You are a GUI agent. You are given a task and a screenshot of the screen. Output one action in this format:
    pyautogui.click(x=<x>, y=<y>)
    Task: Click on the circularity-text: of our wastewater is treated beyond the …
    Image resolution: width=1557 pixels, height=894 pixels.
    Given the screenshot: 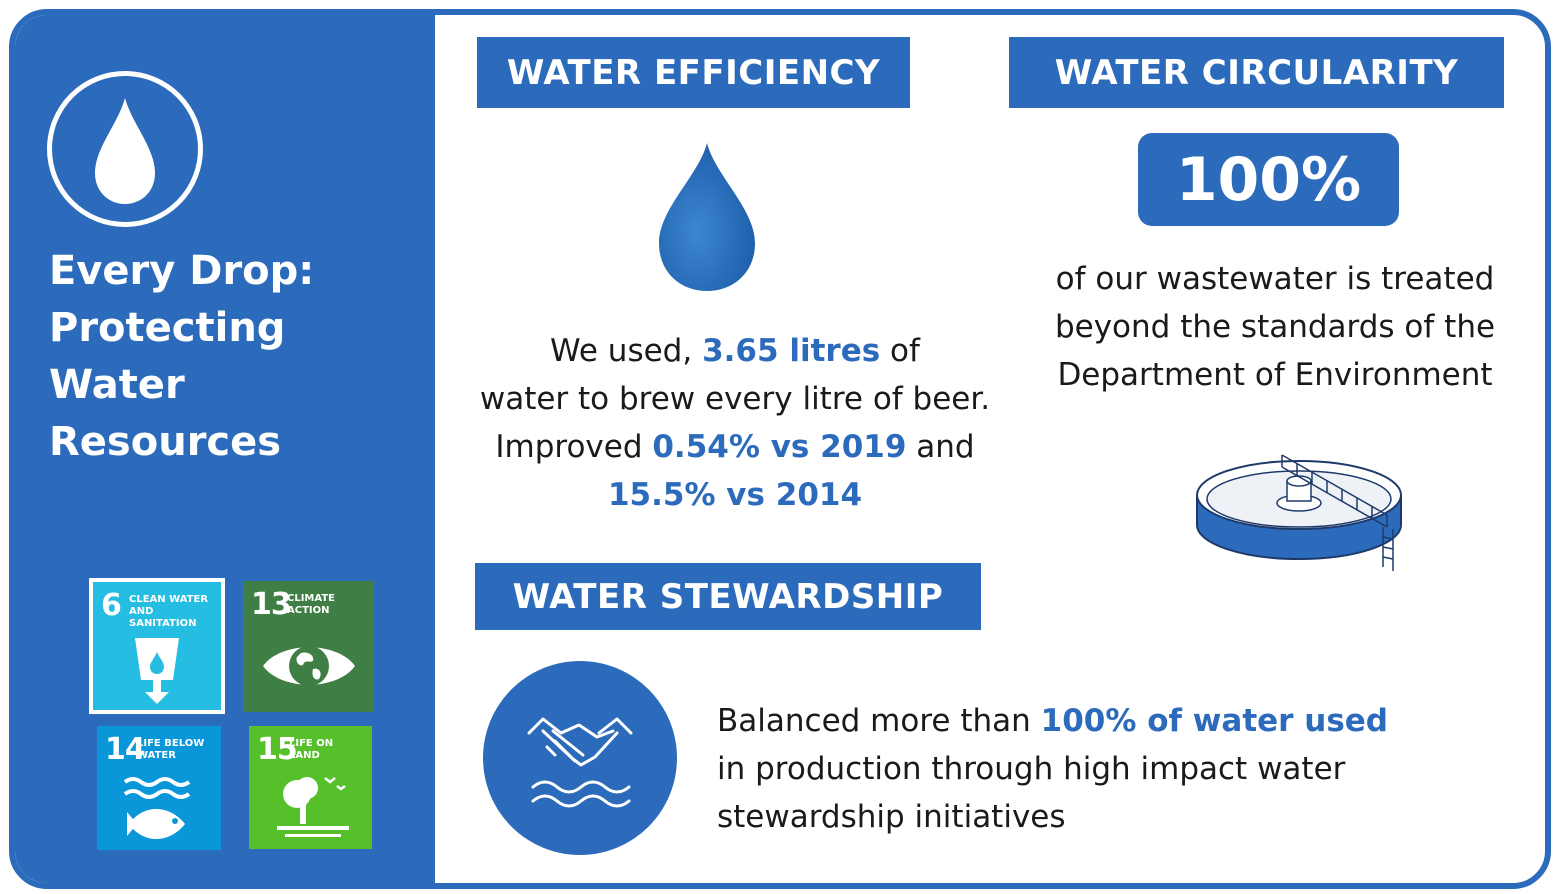 What is the action you would take?
    pyautogui.click(x=1275, y=327)
    